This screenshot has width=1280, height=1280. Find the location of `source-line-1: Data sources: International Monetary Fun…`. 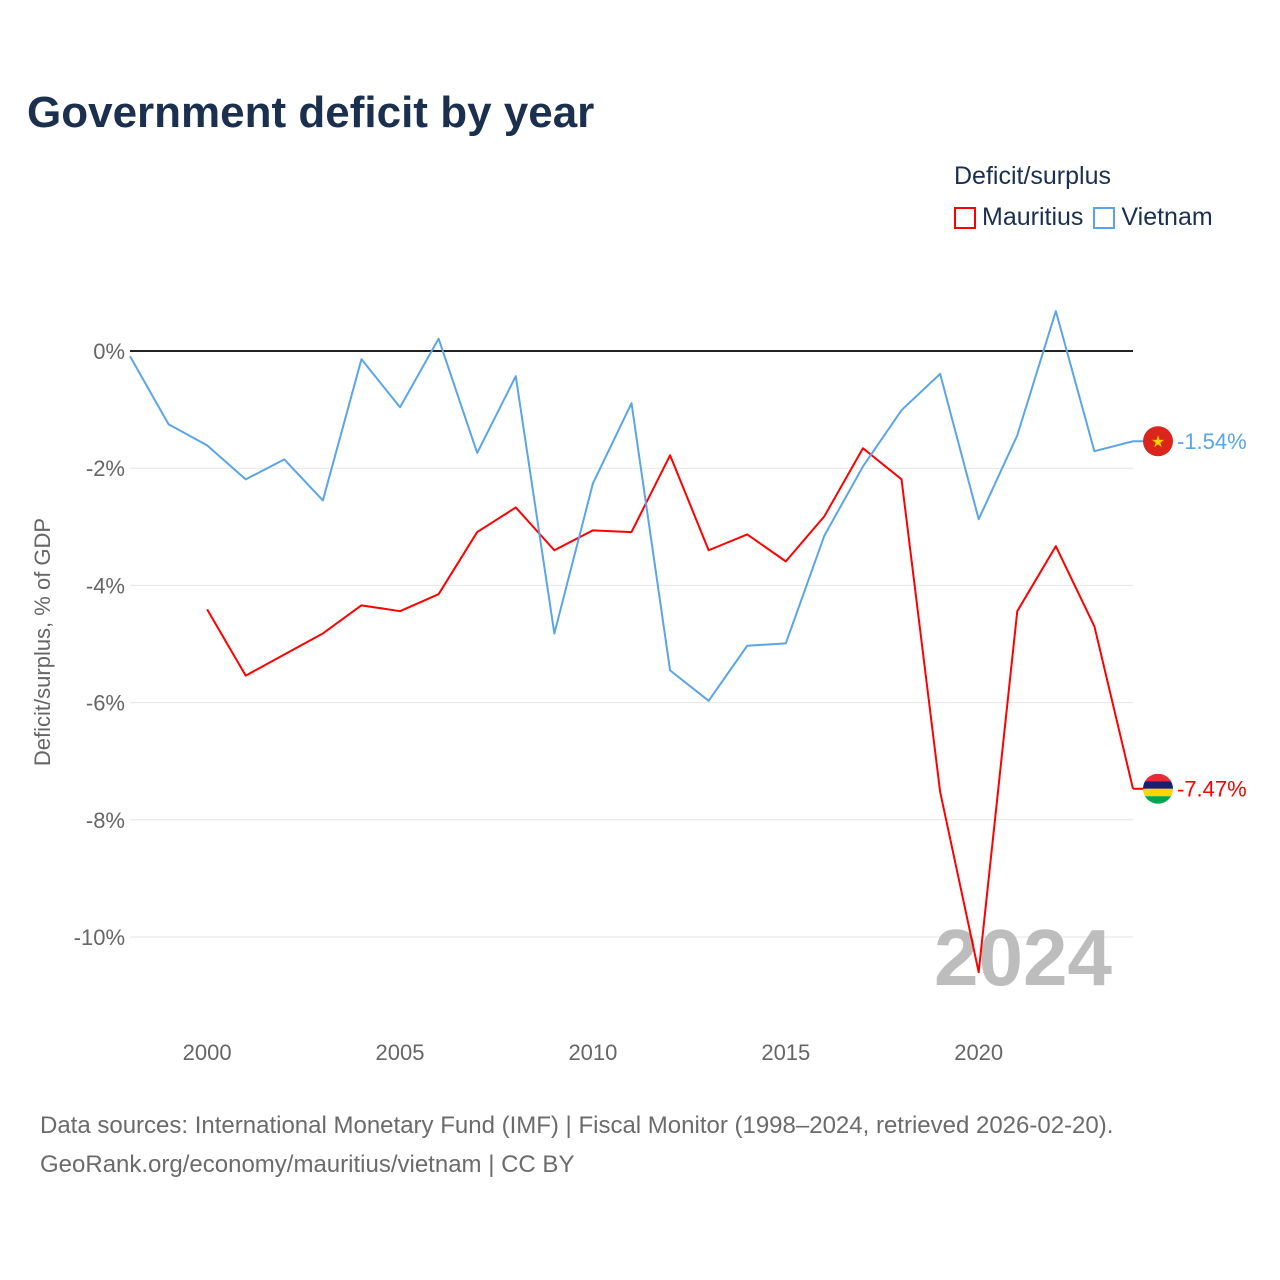

source-line-1: Data sources: International Monetary Fun… is located at coordinates (577, 1125).